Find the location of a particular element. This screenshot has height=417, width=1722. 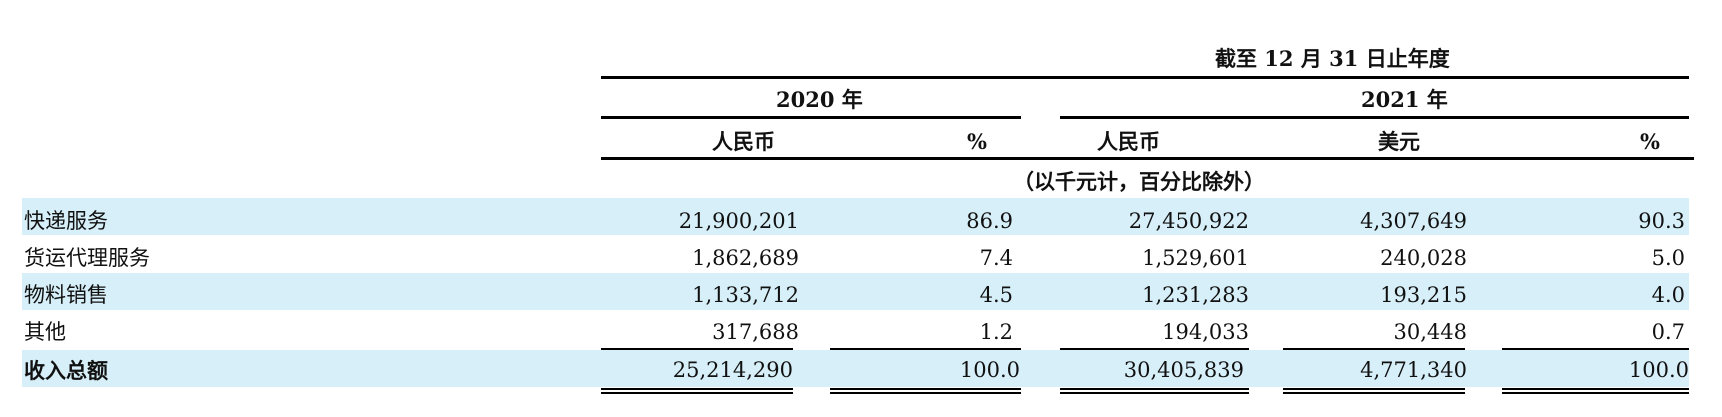

year-2020-heading: 2020 年 is located at coordinates (819, 99).